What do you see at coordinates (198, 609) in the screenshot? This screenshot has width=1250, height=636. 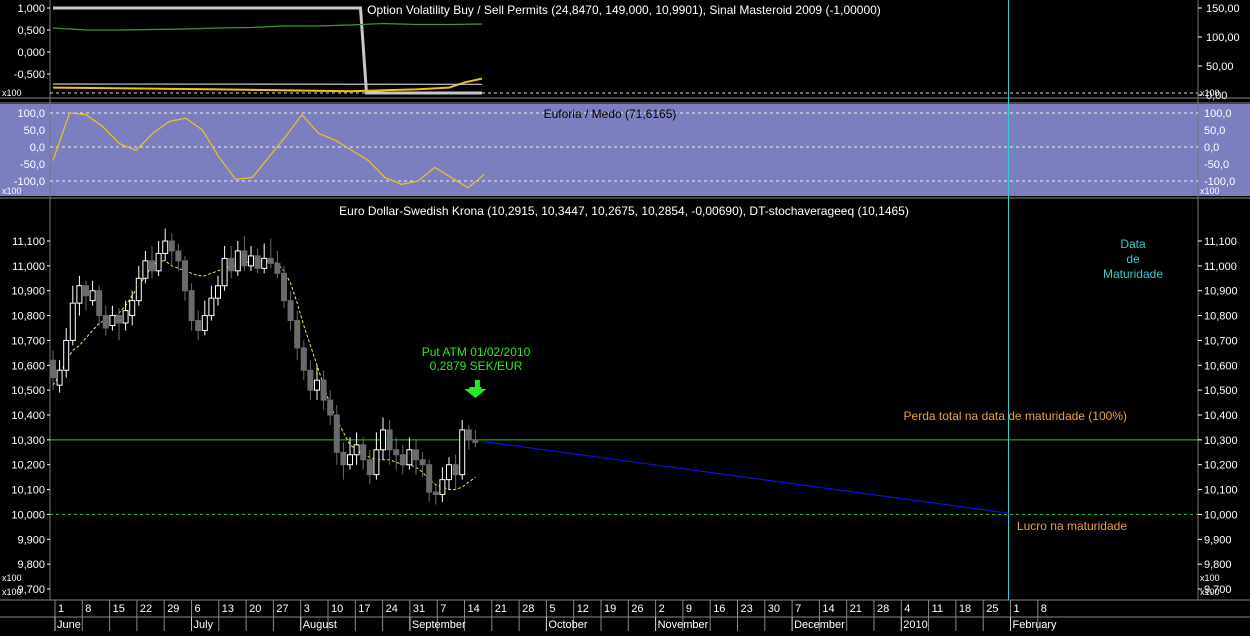 I see `x-day-label: 6` at bounding box center [198, 609].